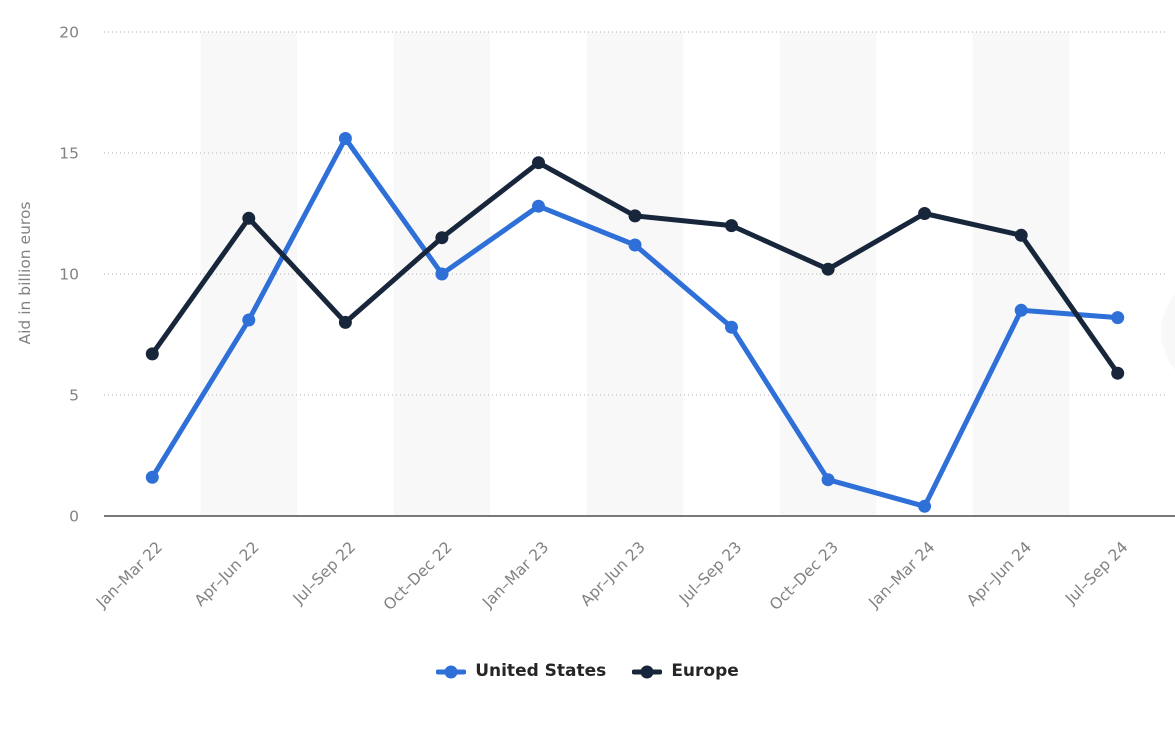 Image resolution: width=1175 pixels, height=750 pixels. What do you see at coordinates (1021, 274) in the screenshot?
I see `plot-band` at bounding box center [1021, 274].